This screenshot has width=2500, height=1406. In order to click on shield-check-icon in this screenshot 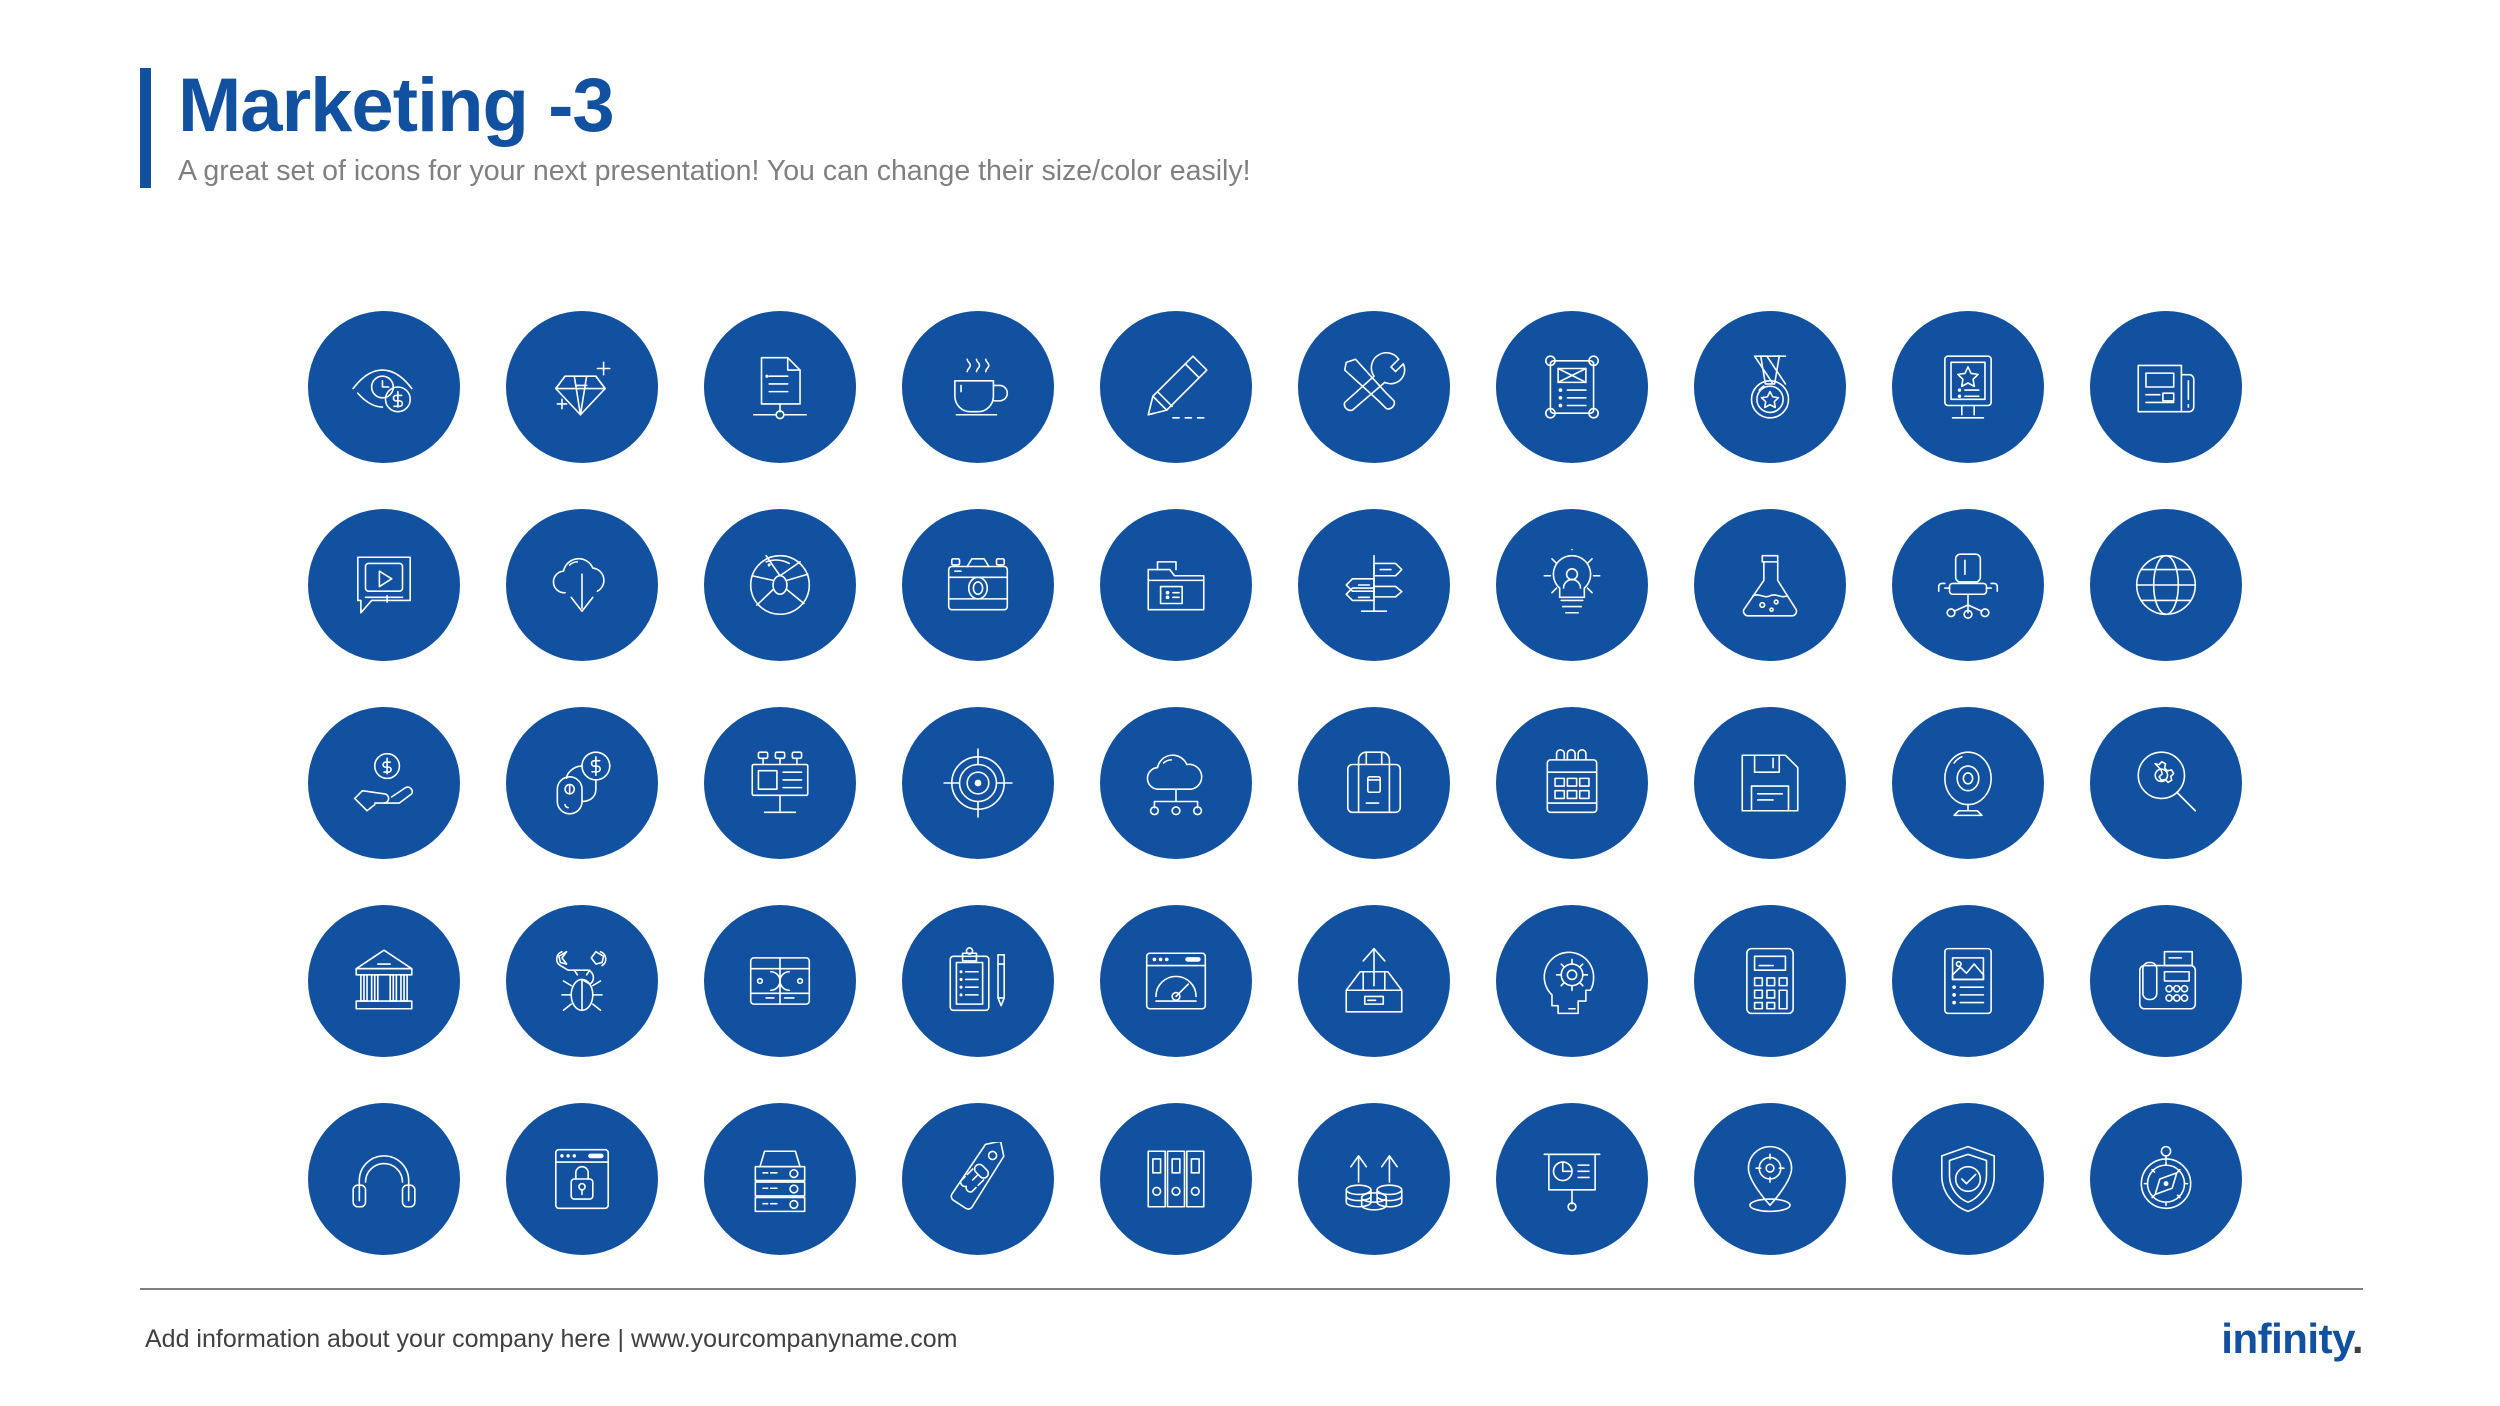, I will do `click(1968, 1179)`.